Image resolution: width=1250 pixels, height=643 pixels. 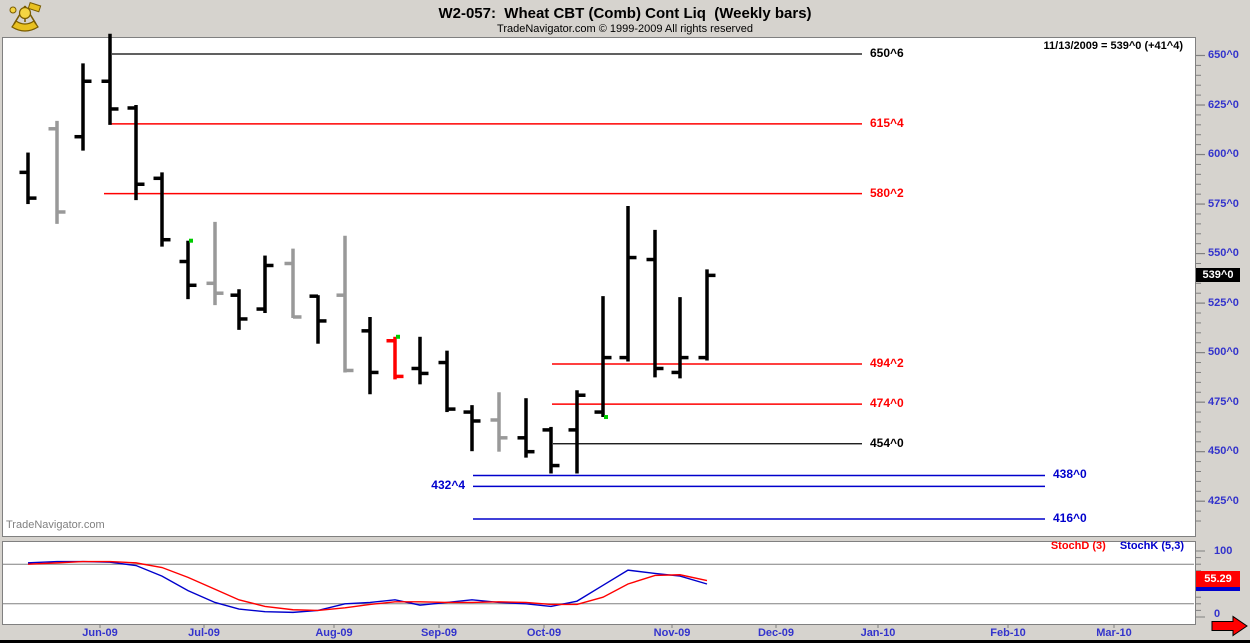 I want to click on stoch-scale-bottom-label: 0, so click(x=1217, y=614).